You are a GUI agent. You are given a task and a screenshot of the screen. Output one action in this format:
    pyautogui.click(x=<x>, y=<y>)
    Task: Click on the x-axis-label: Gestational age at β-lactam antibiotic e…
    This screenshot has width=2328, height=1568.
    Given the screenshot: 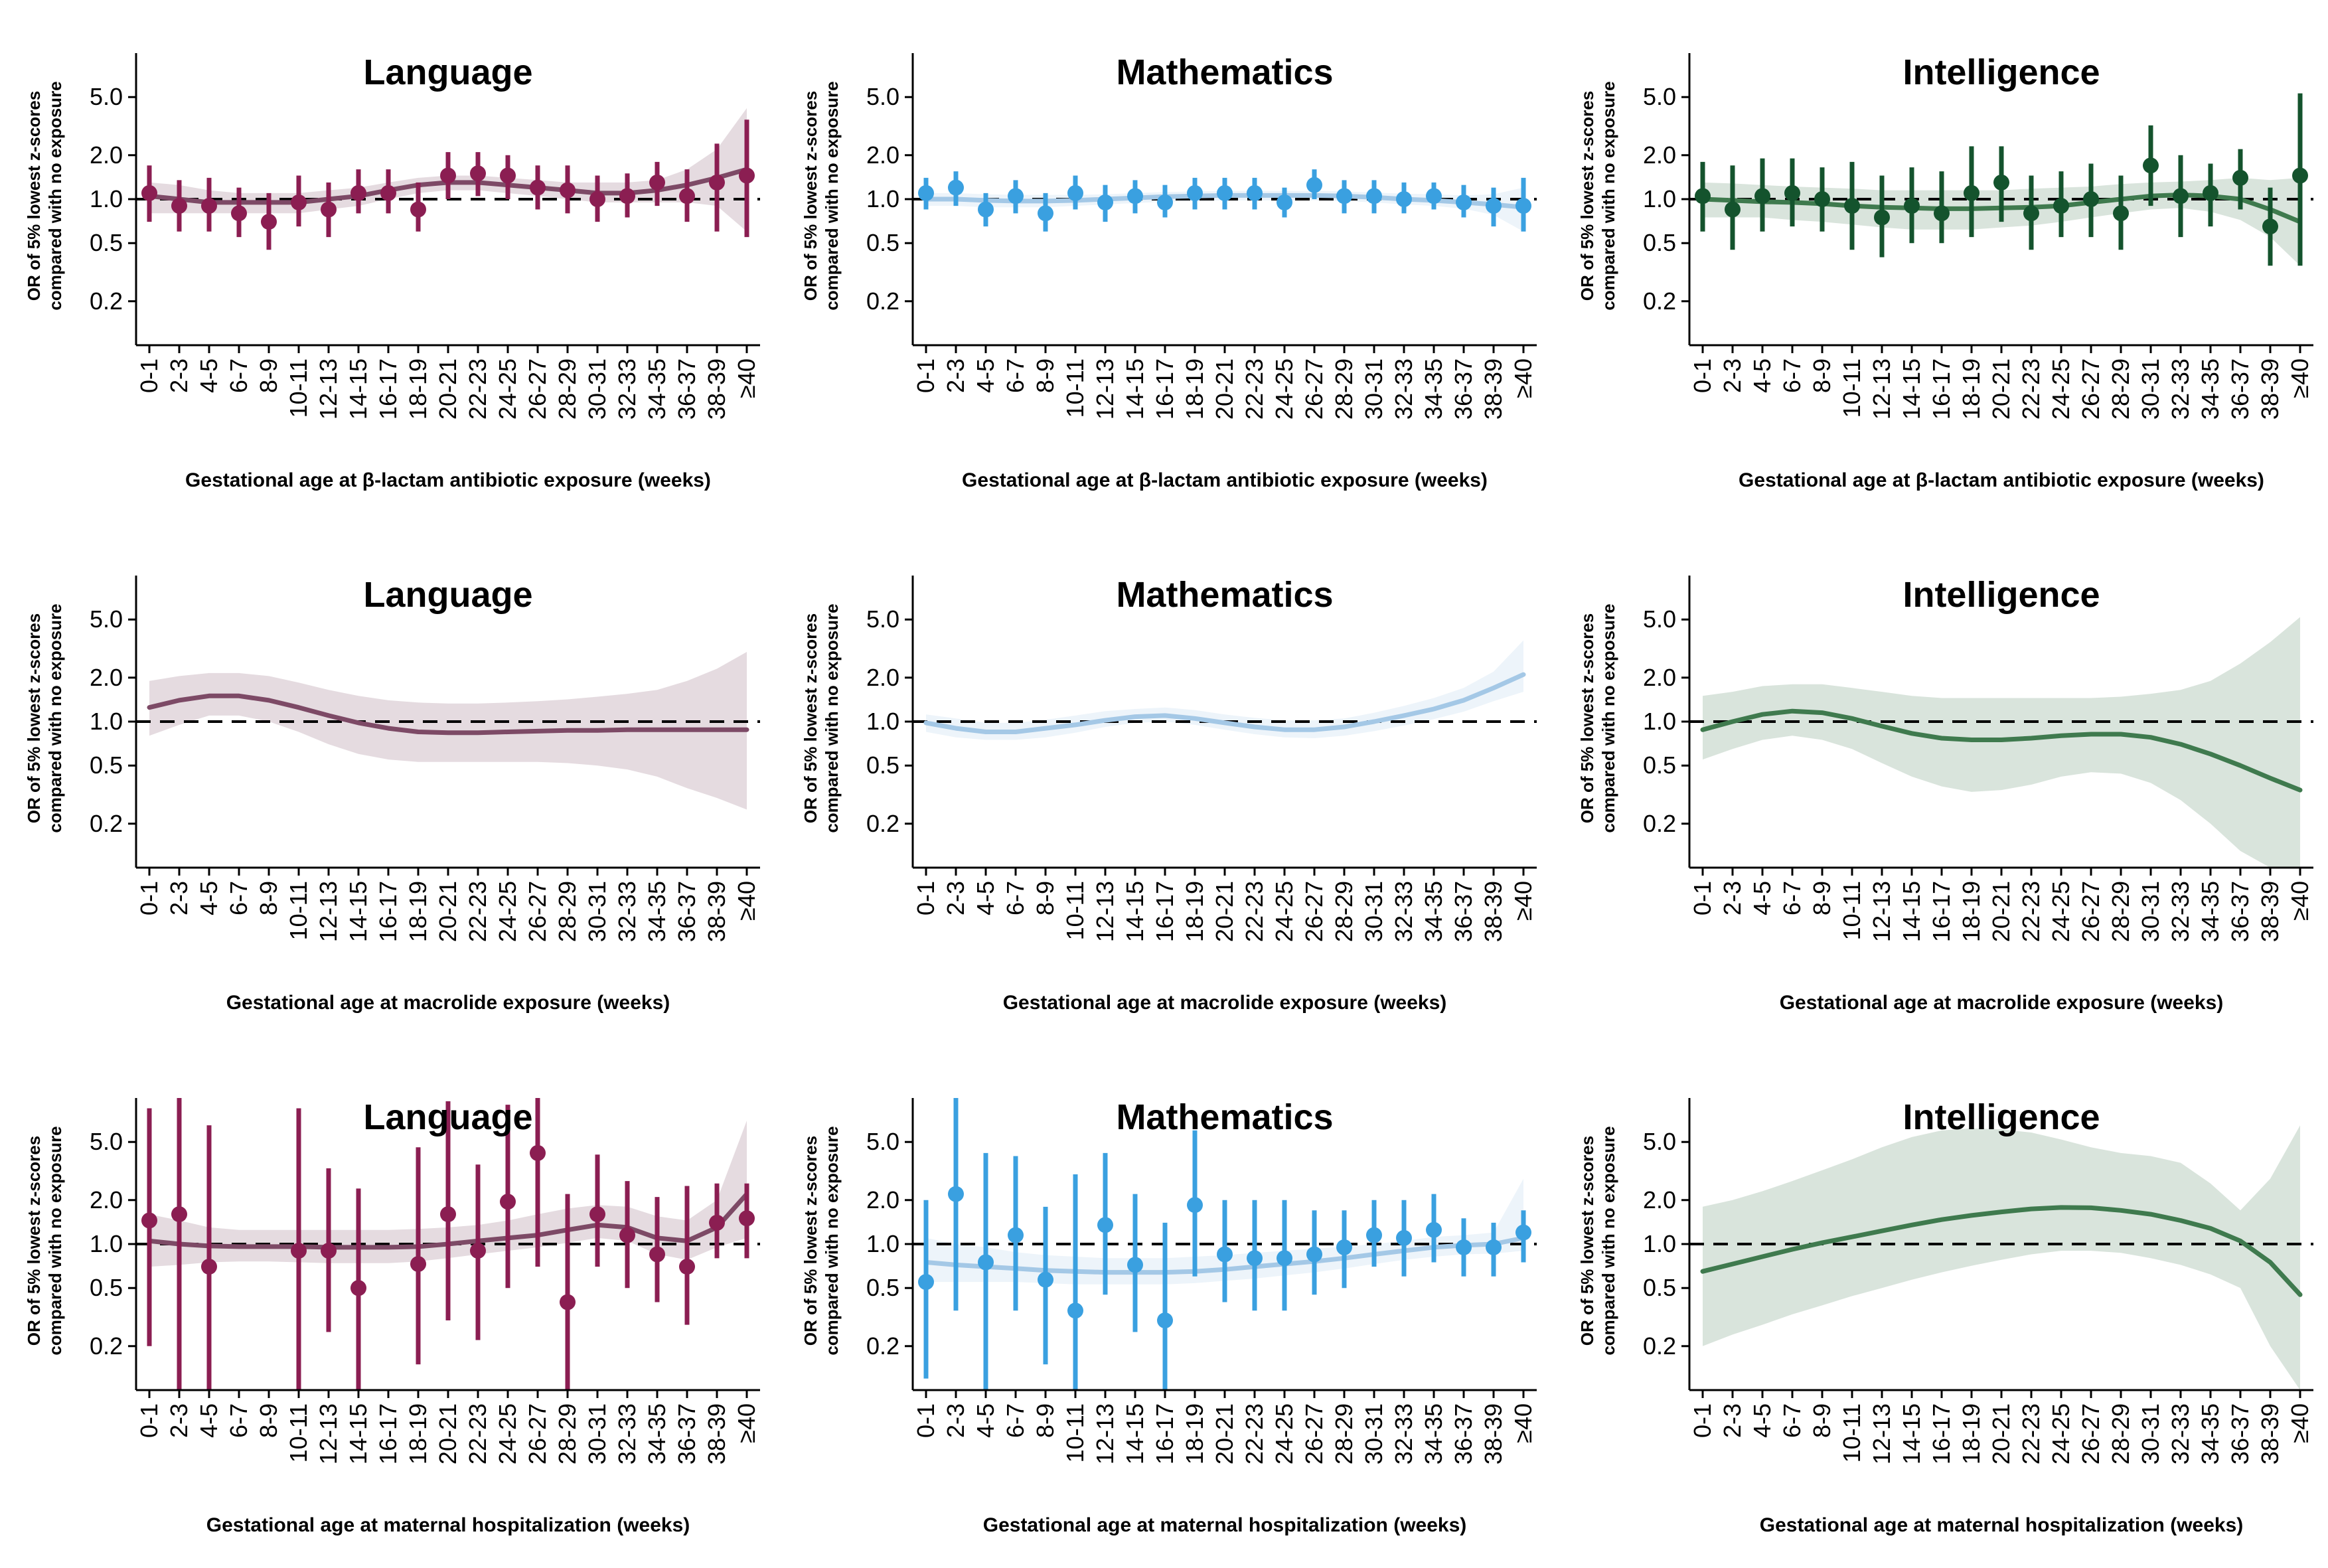 What is the action you would take?
    pyautogui.click(x=2002, y=480)
    